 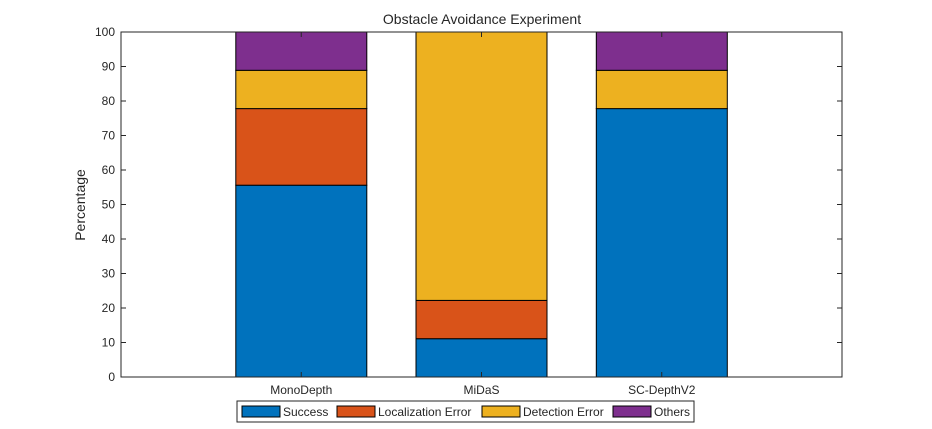 What do you see at coordinates (301, 89) in the screenshot?
I see `bar-segment-monodepth-detection-error` at bounding box center [301, 89].